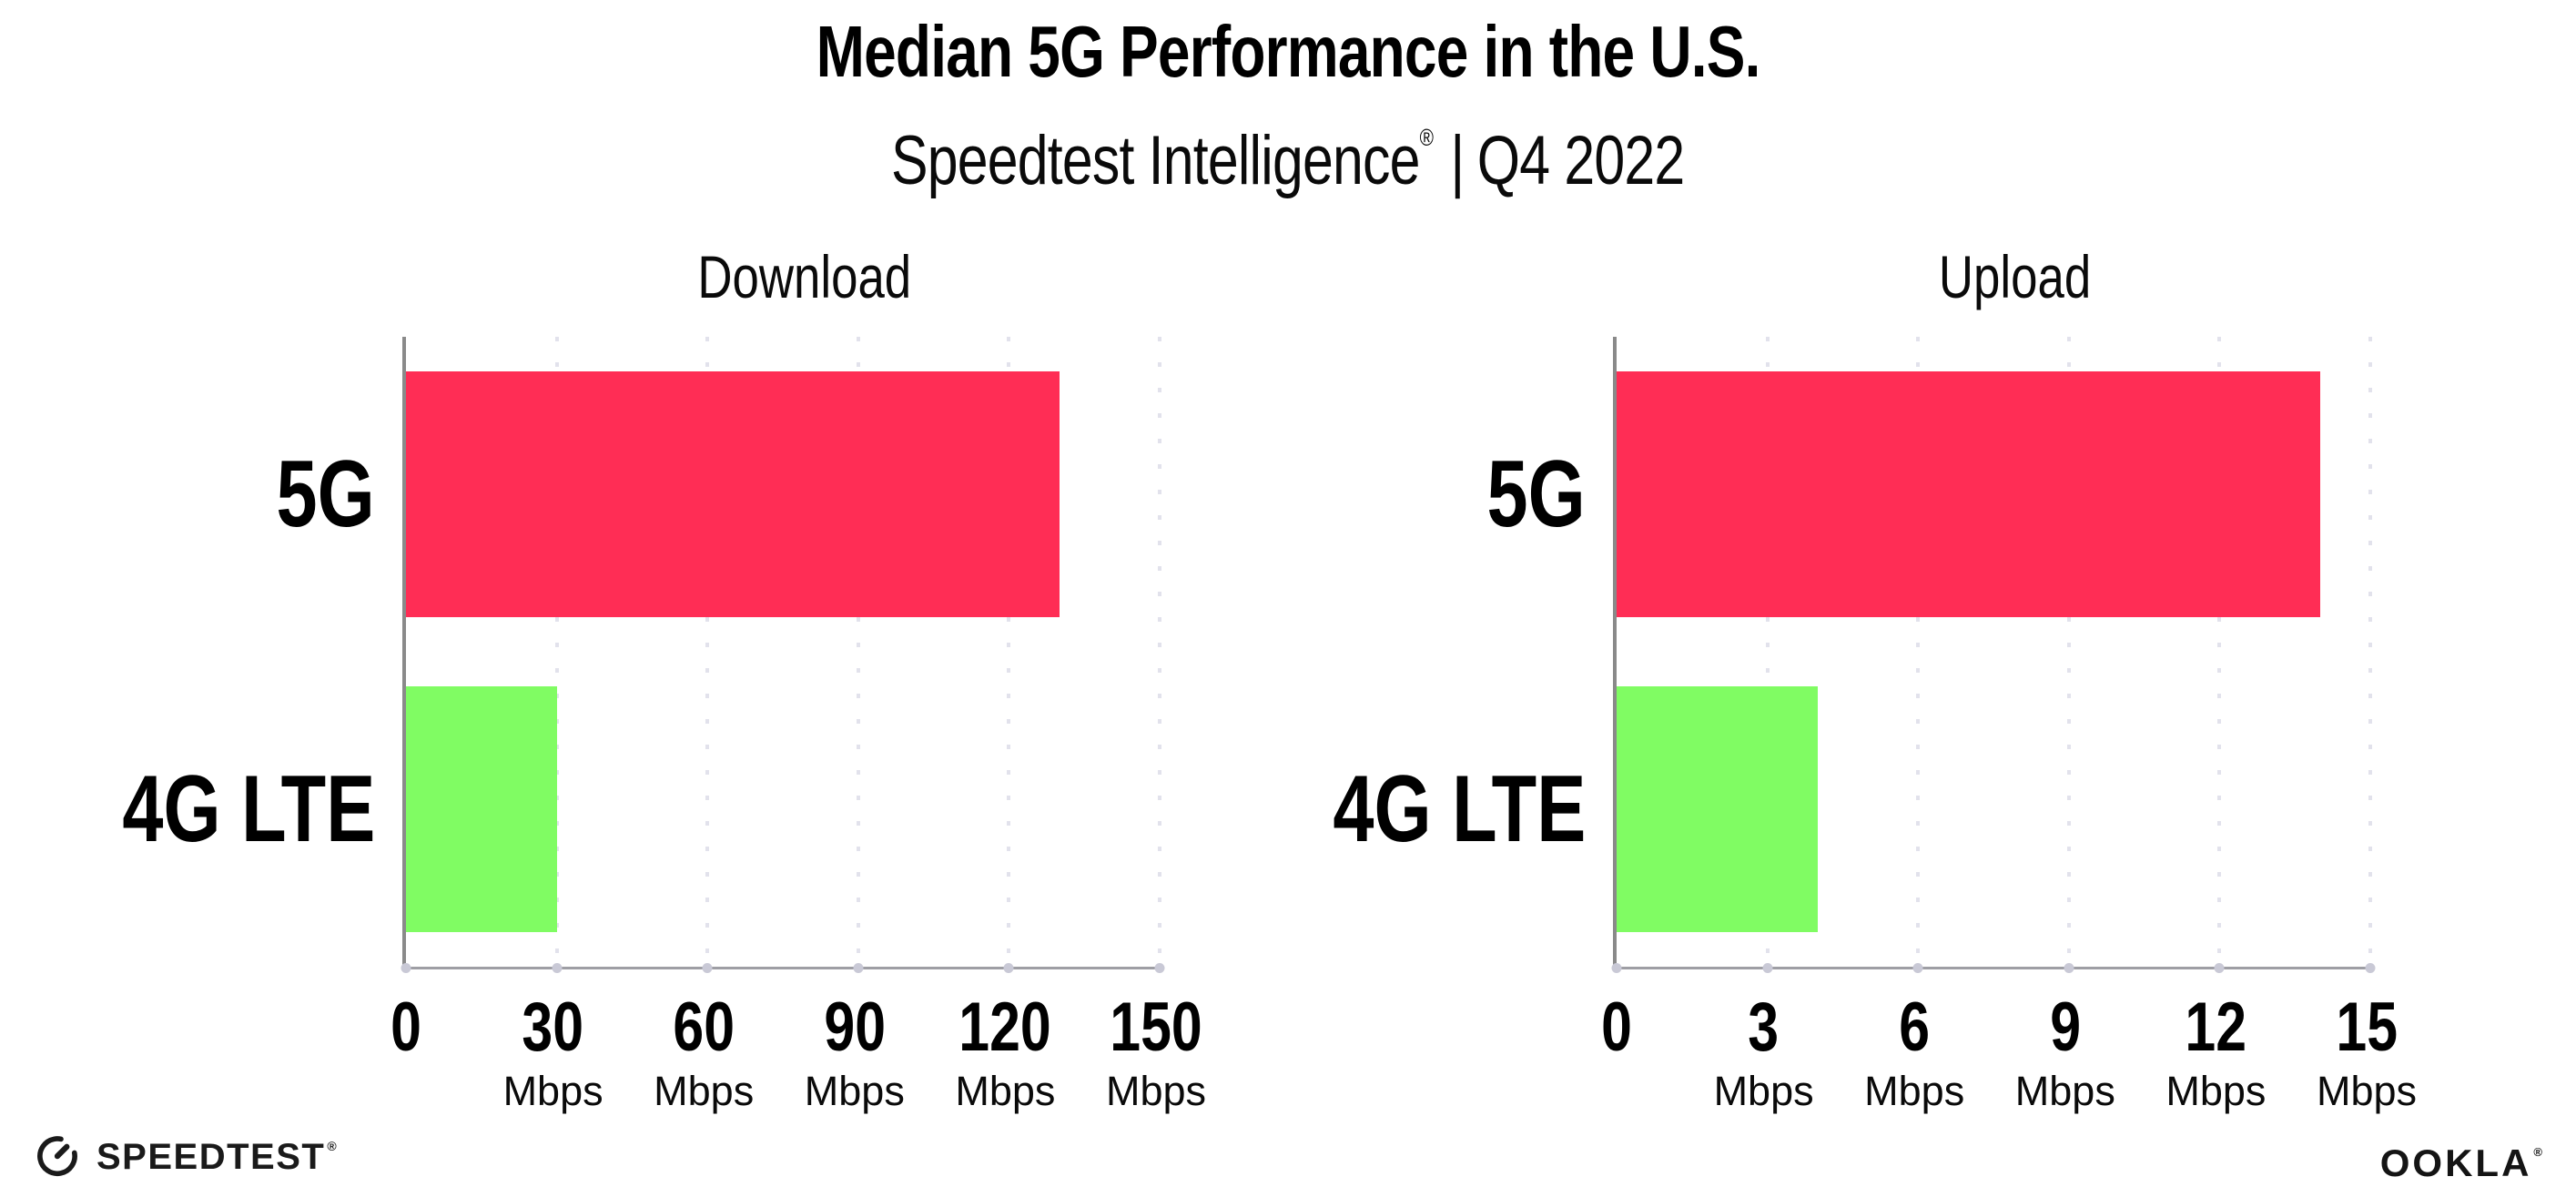 This screenshot has height=1197, width=2576. What do you see at coordinates (1288, 51) in the screenshot?
I see `page-title: Median 5G Performance in the U.S.` at bounding box center [1288, 51].